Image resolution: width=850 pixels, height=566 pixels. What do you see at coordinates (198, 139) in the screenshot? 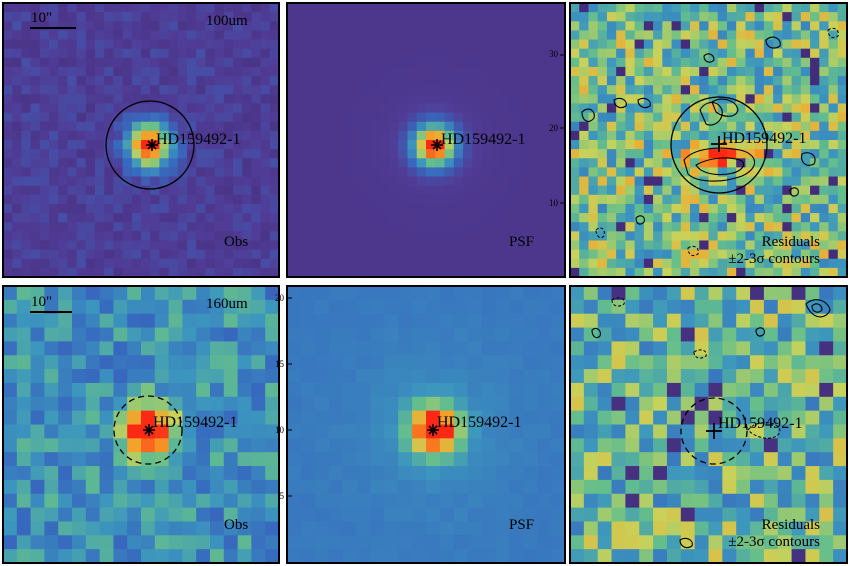
I see `source-label: HD159492-1` at bounding box center [198, 139].